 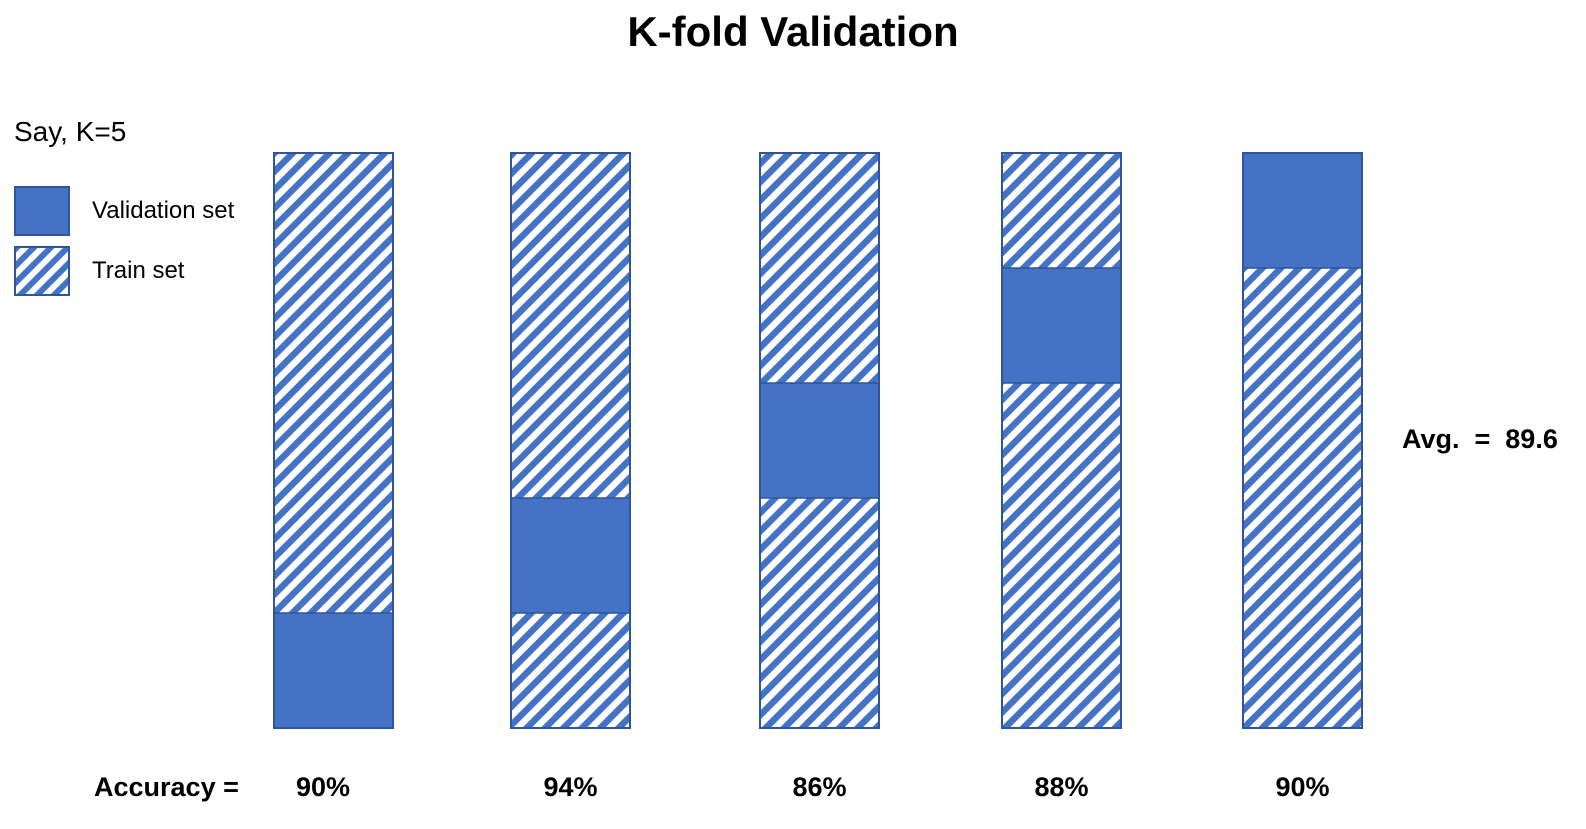 I want to click on fold-5-outline, so click(x=1302, y=440).